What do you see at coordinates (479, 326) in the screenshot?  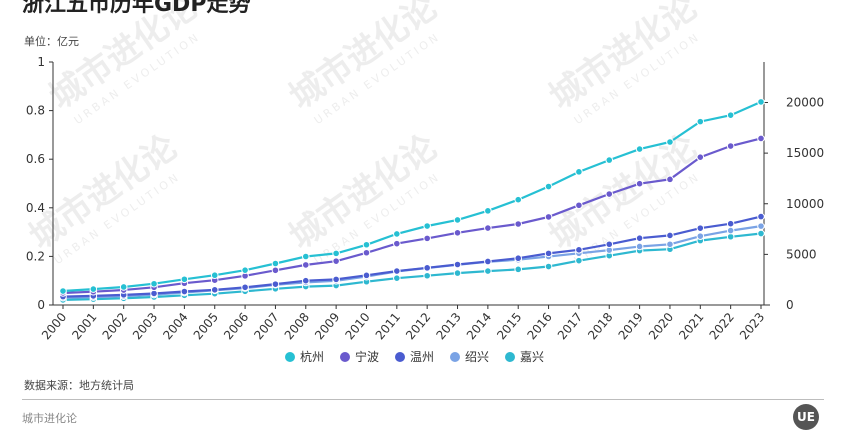 I see `x-tick-label: 2014` at bounding box center [479, 326].